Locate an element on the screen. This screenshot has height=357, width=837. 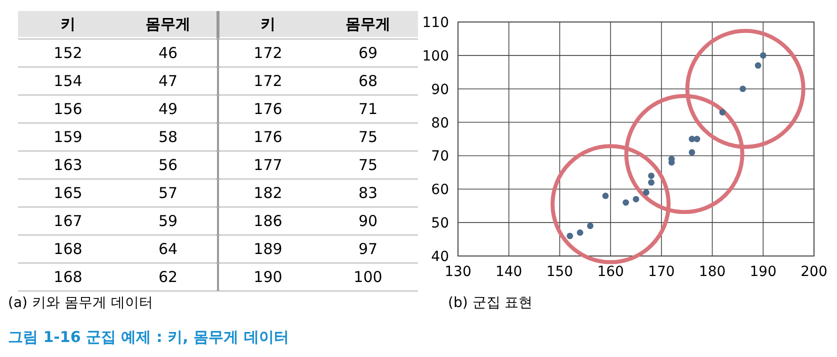
x-tick-label: 130 is located at coordinates (458, 272).